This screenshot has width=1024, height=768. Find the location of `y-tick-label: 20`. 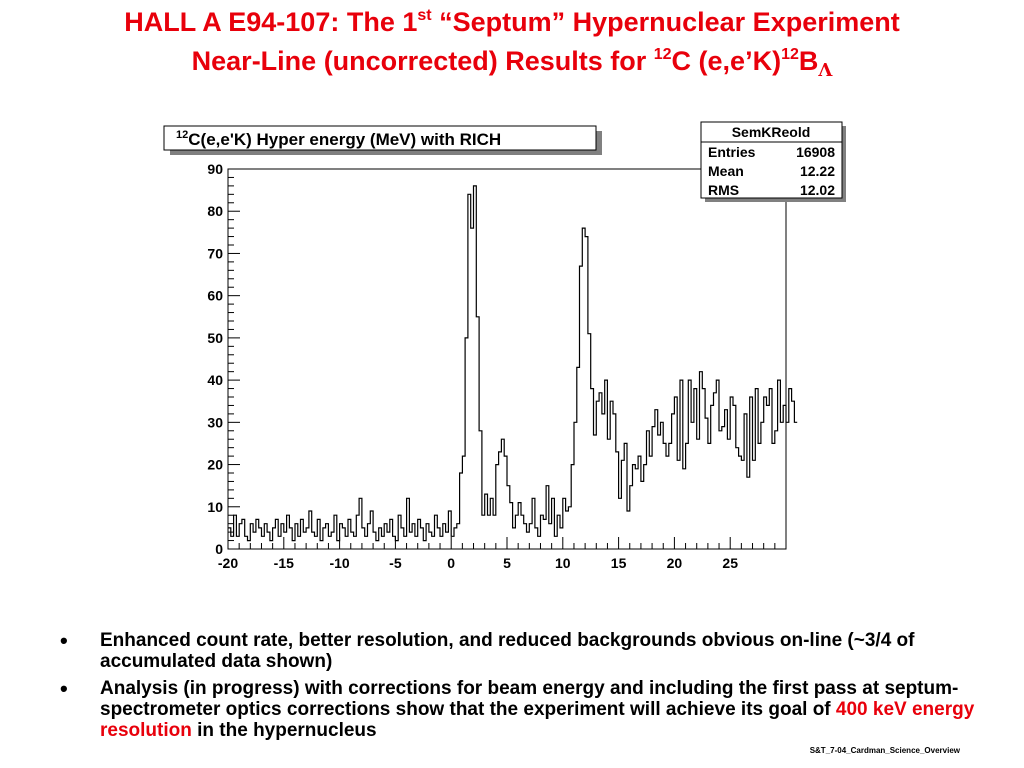

y-tick-label: 20 is located at coordinates (215, 465).